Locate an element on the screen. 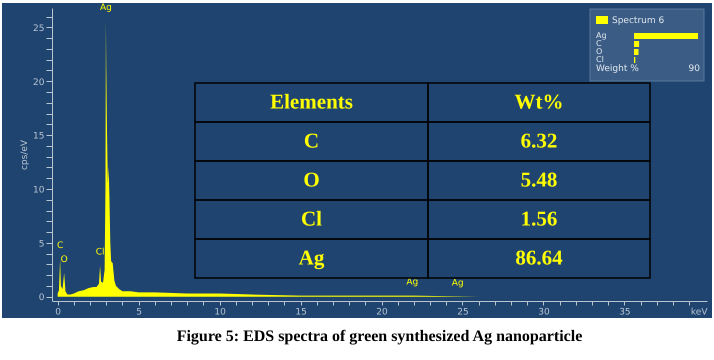 This screenshot has height=360, width=714. data-label: 1.56 is located at coordinates (539, 218).